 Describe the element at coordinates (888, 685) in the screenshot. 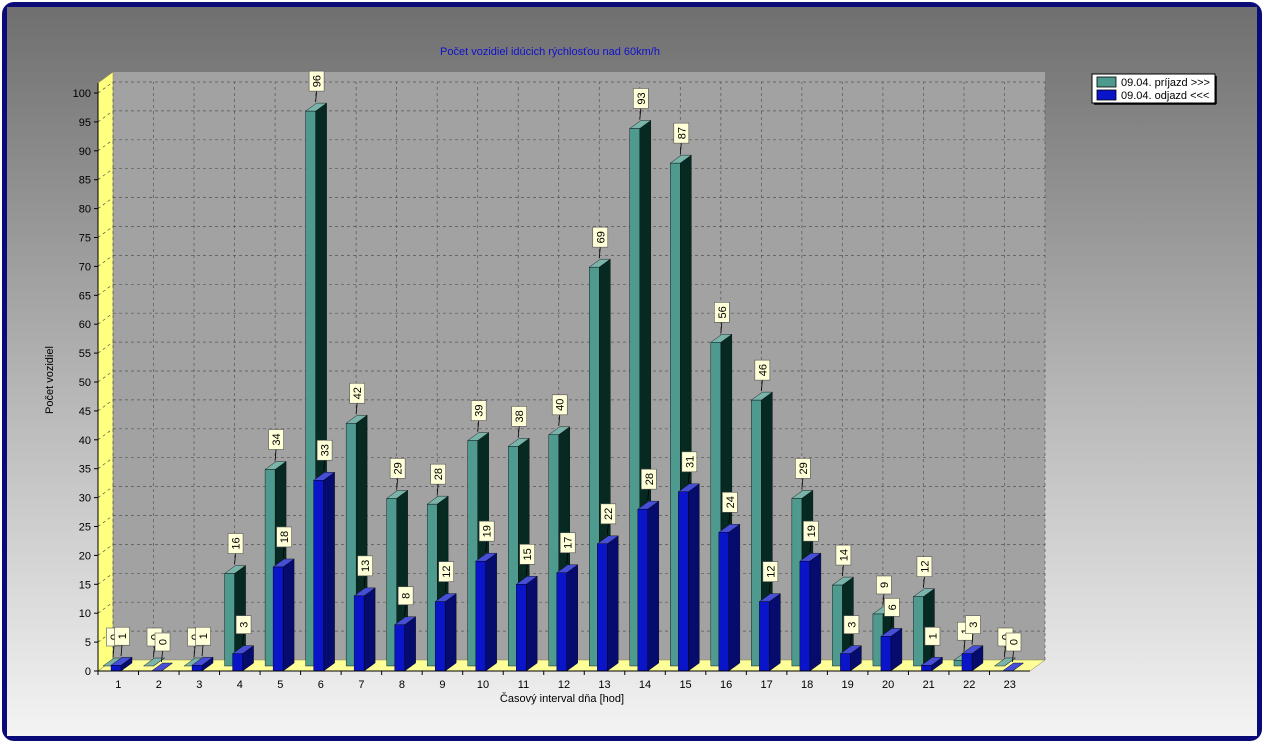

I see `x-tick-label: 20` at that location.